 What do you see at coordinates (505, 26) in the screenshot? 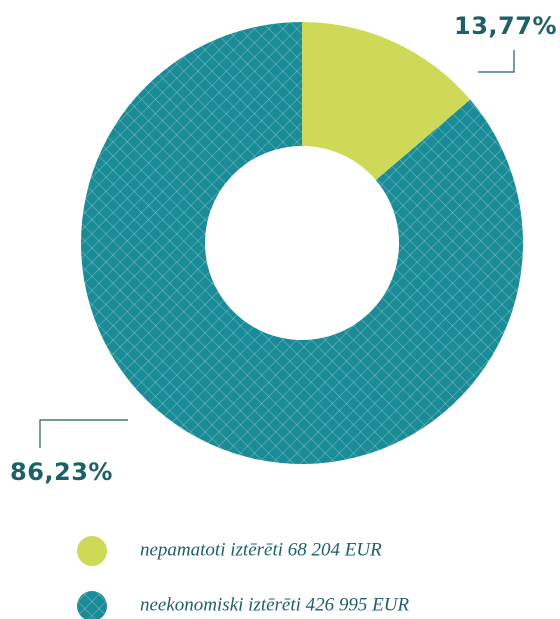
I see `value-label: 13,77%` at bounding box center [505, 26].